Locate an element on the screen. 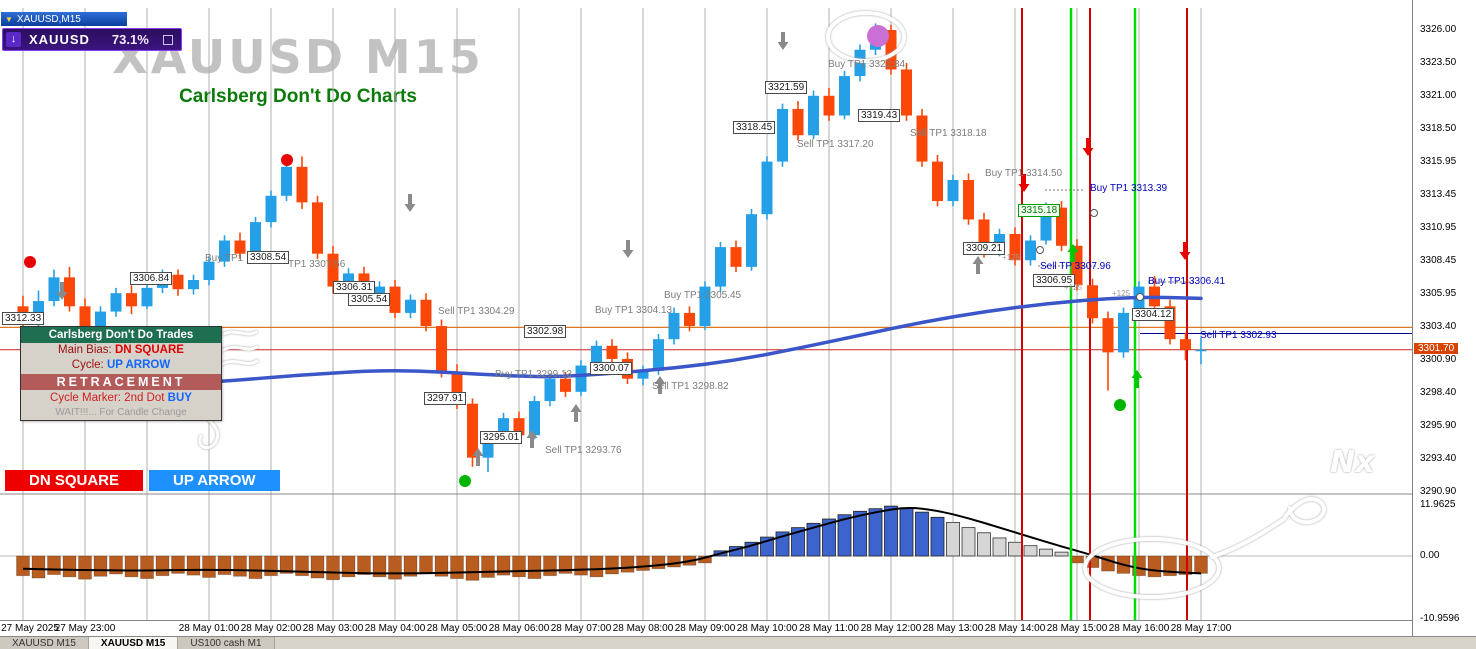  chart-tabbar: XAUUSD M15 XAUUSD M15 US100 cash M1 is located at coordinates (738, 642).